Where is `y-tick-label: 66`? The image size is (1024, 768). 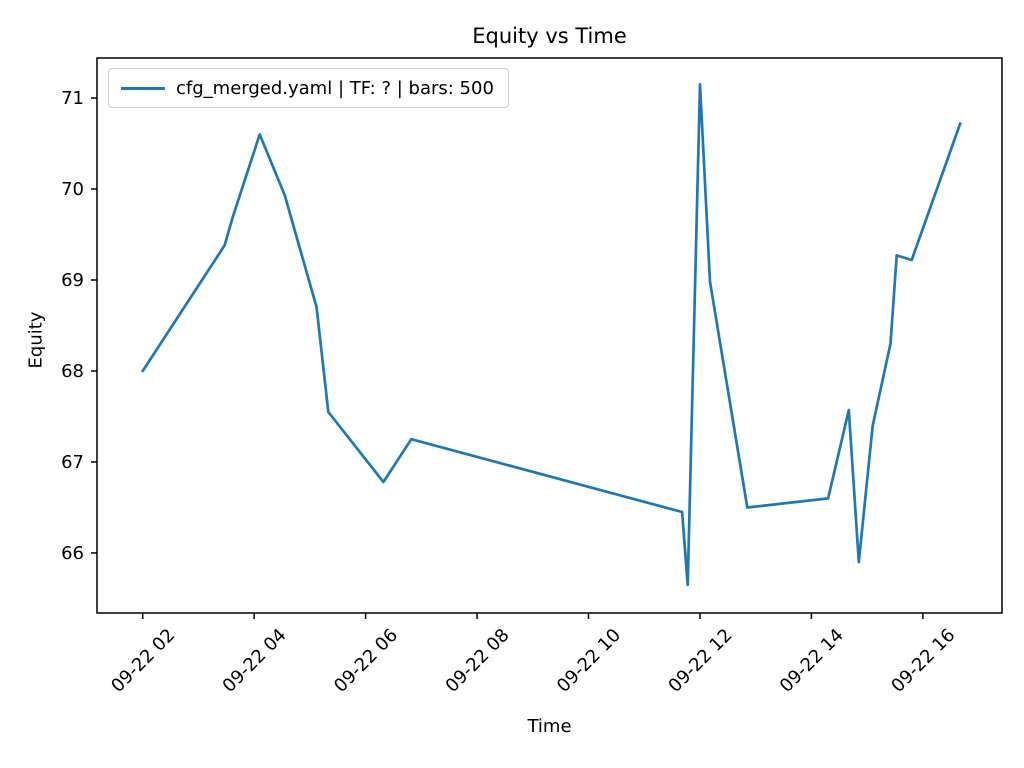 y-tick-label: 66 is located at coordinates (72, 553).